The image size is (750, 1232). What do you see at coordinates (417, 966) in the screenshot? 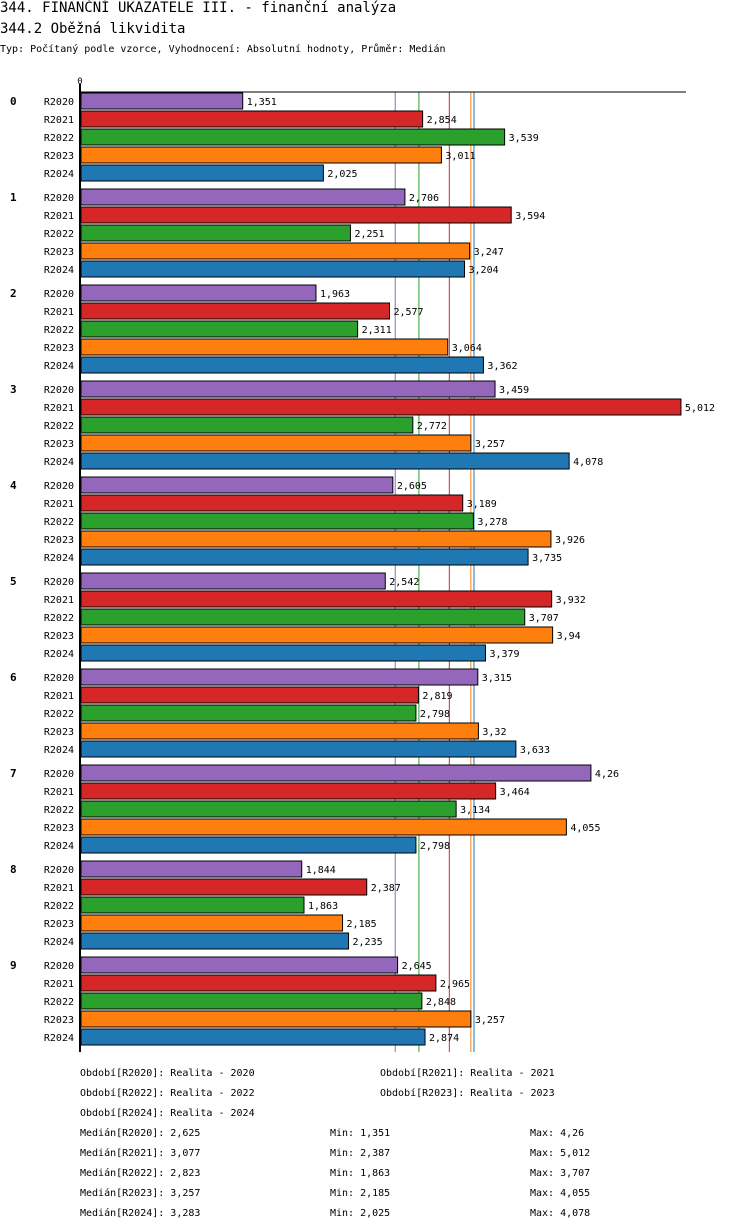
I see `bar-value-label: 2,645` at bounding box center [417, 966].